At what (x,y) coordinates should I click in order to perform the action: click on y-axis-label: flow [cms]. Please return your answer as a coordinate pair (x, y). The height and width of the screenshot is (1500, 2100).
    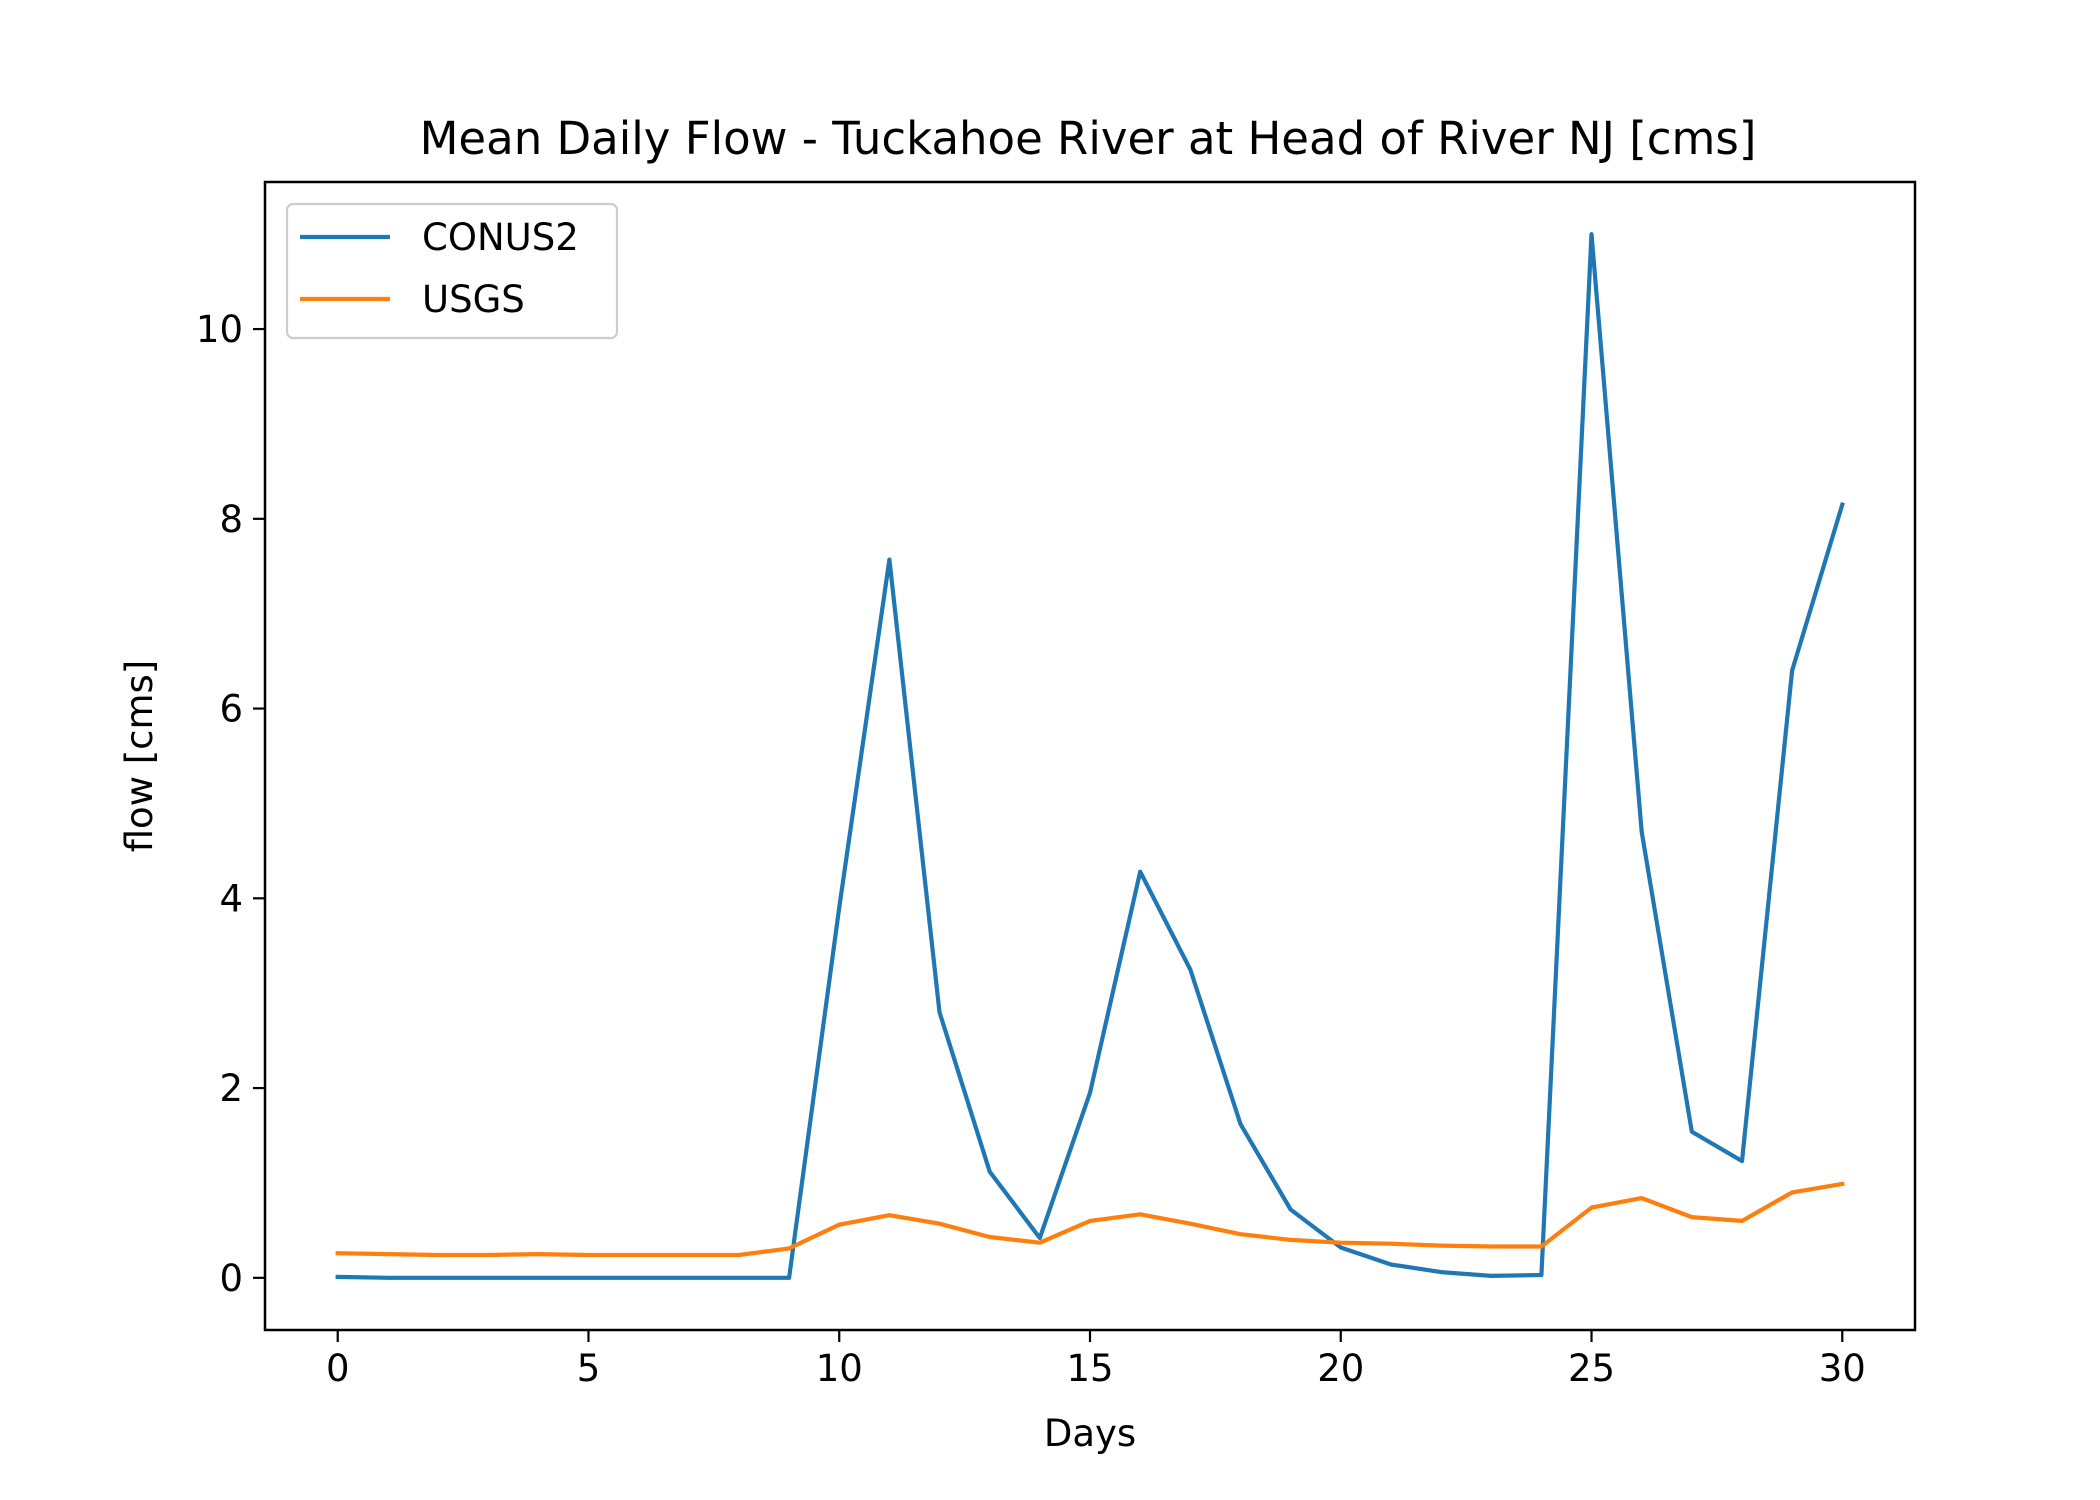
    Looking at the image, I should click on (139, 756).